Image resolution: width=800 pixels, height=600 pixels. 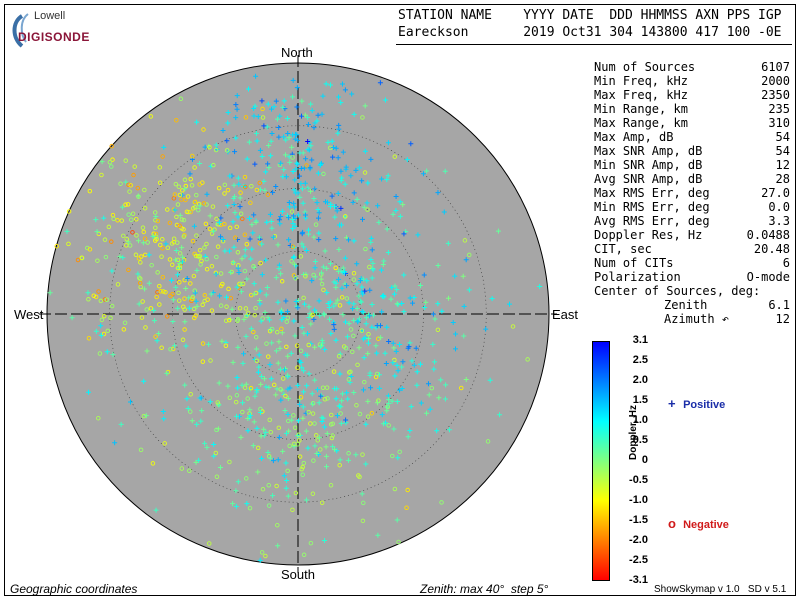 I want to click on stat-row: Avg SNR Amp, dB 28, so click(x=693, y=179).